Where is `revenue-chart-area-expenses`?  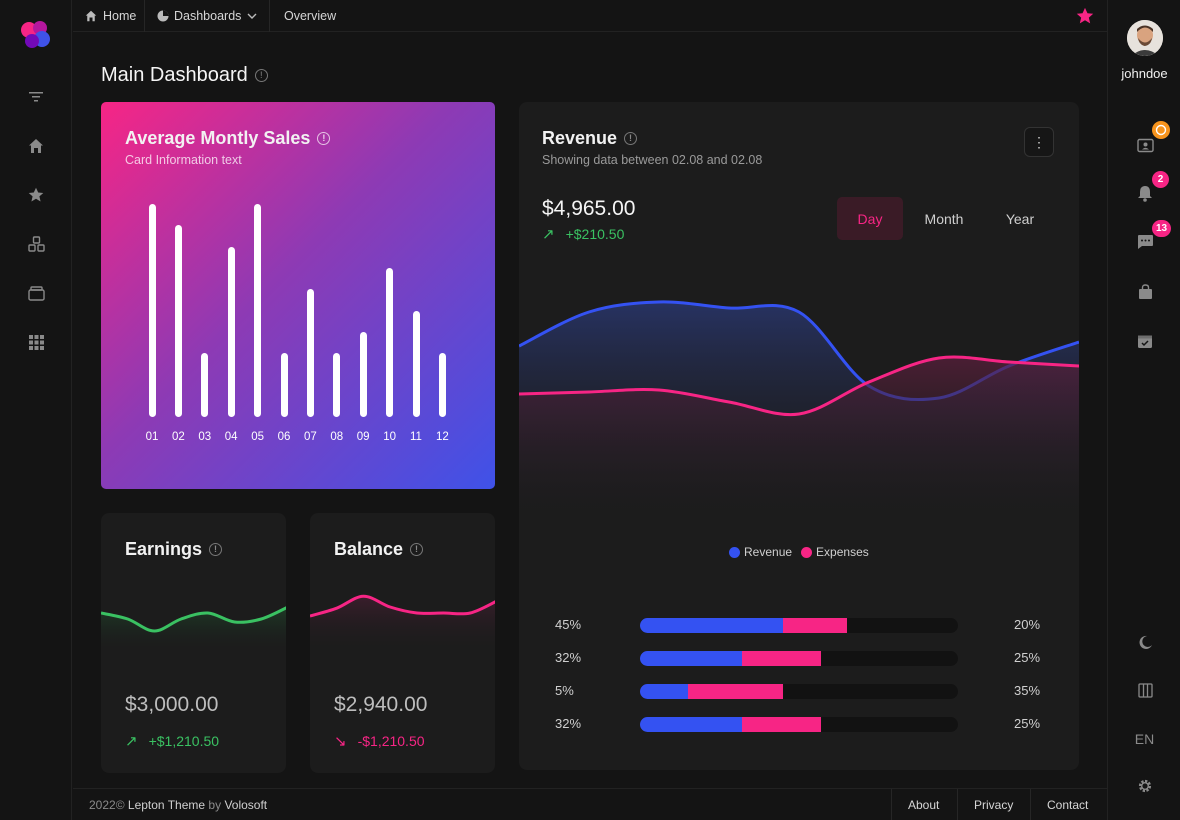
revenue-chart-area-expenses is located at coordinates (799, 439).